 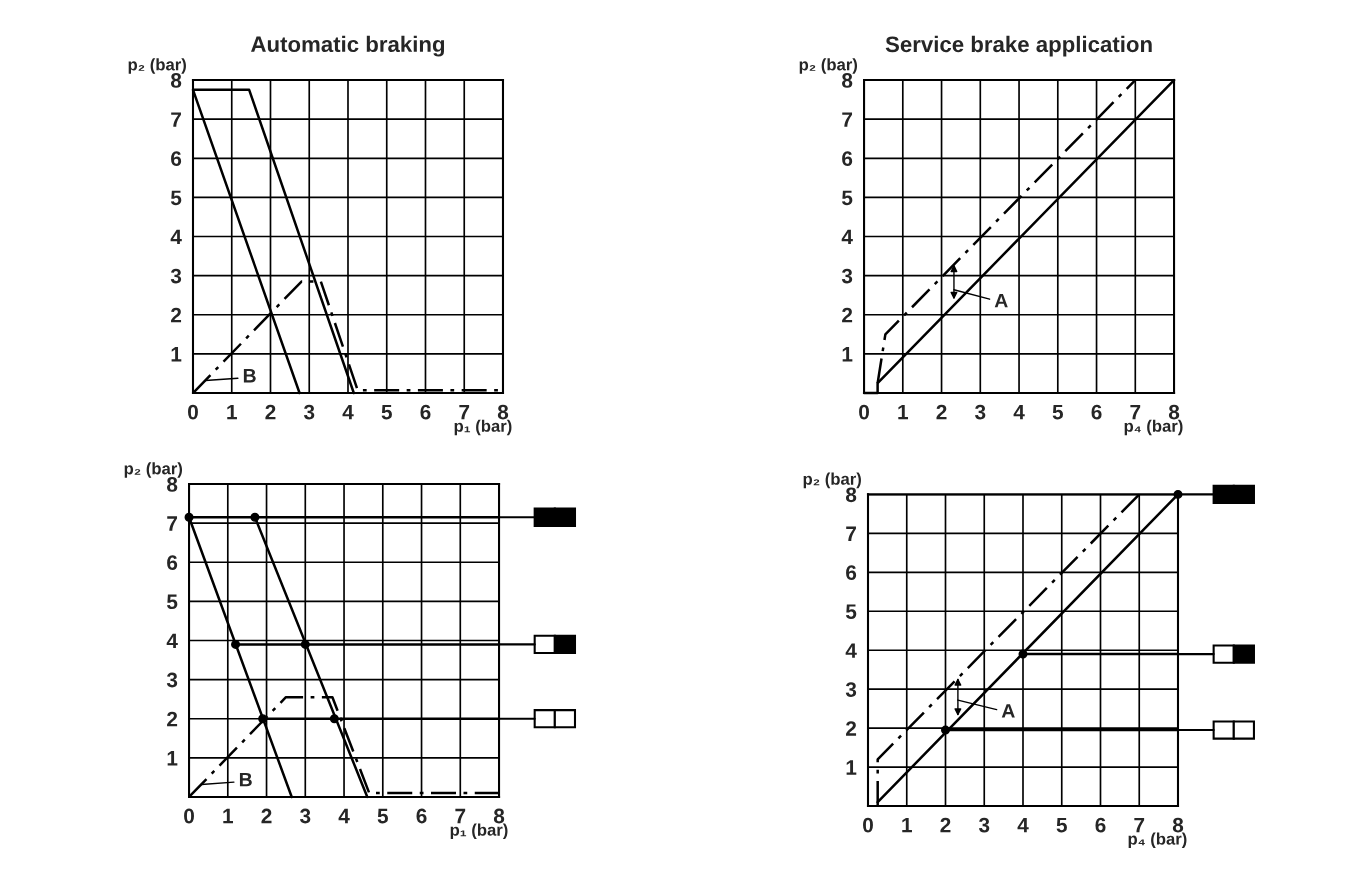 What do you see at coordinates (1018, 46) in the screenshot?
I see `chart-title: Service brake application` at bounding box center [1018, 46].